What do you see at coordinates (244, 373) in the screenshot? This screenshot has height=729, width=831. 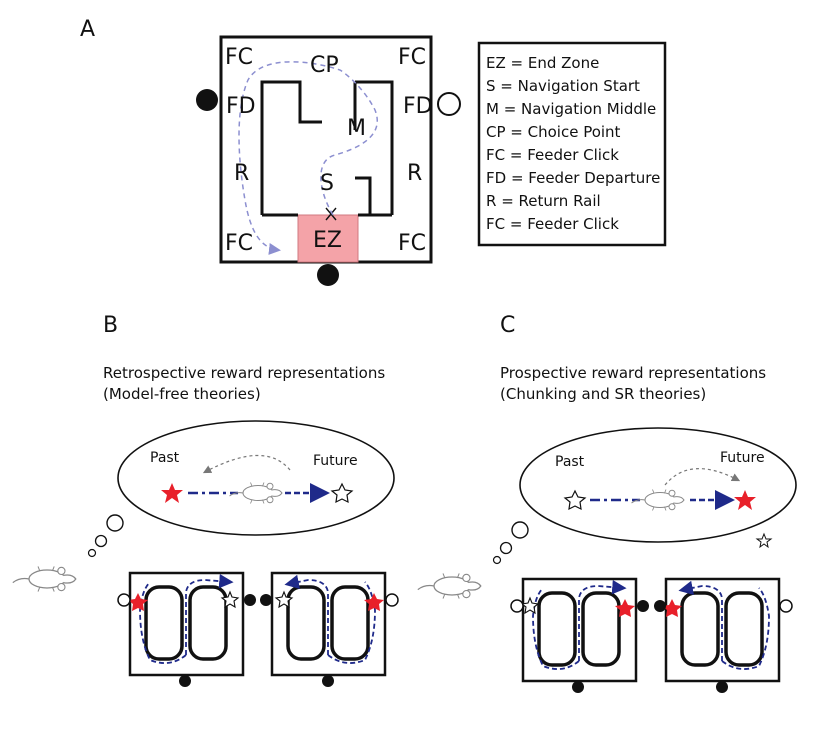 I see `panel-b-title: Retrospective reward representations` at bounding box center [244, 373].